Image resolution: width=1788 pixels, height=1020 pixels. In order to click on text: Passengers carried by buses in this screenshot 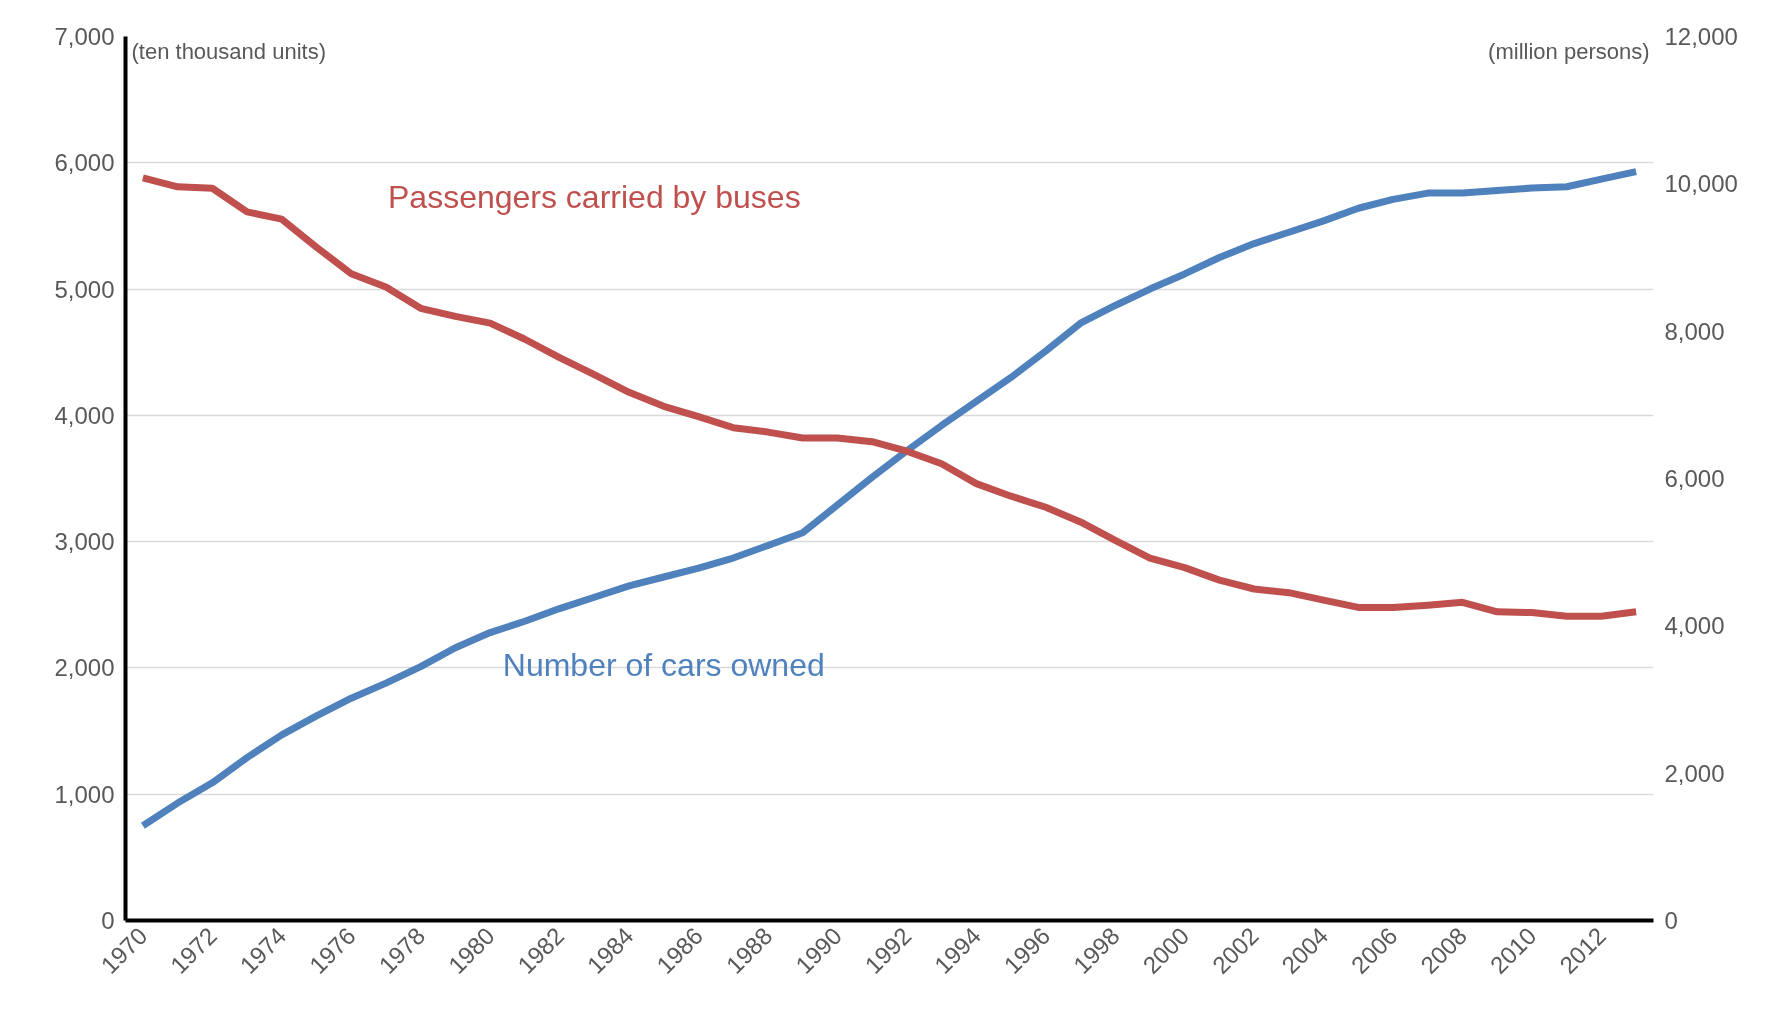, I will do `click(594, 196)`.